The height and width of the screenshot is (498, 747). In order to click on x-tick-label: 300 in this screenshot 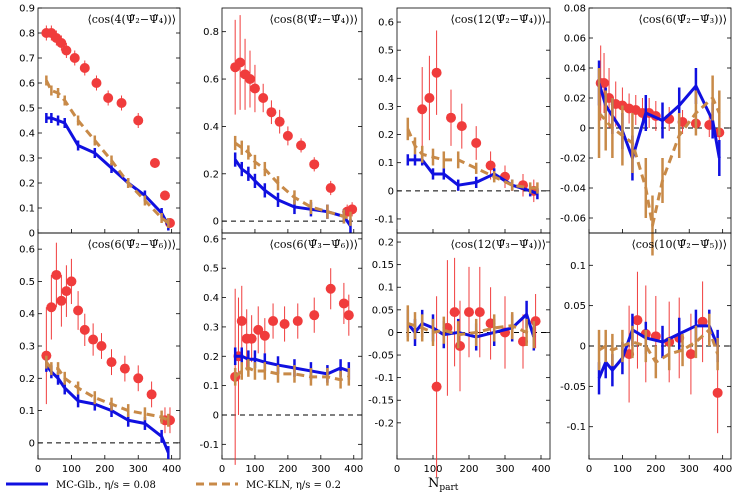, I will do `click(504, 469)`.